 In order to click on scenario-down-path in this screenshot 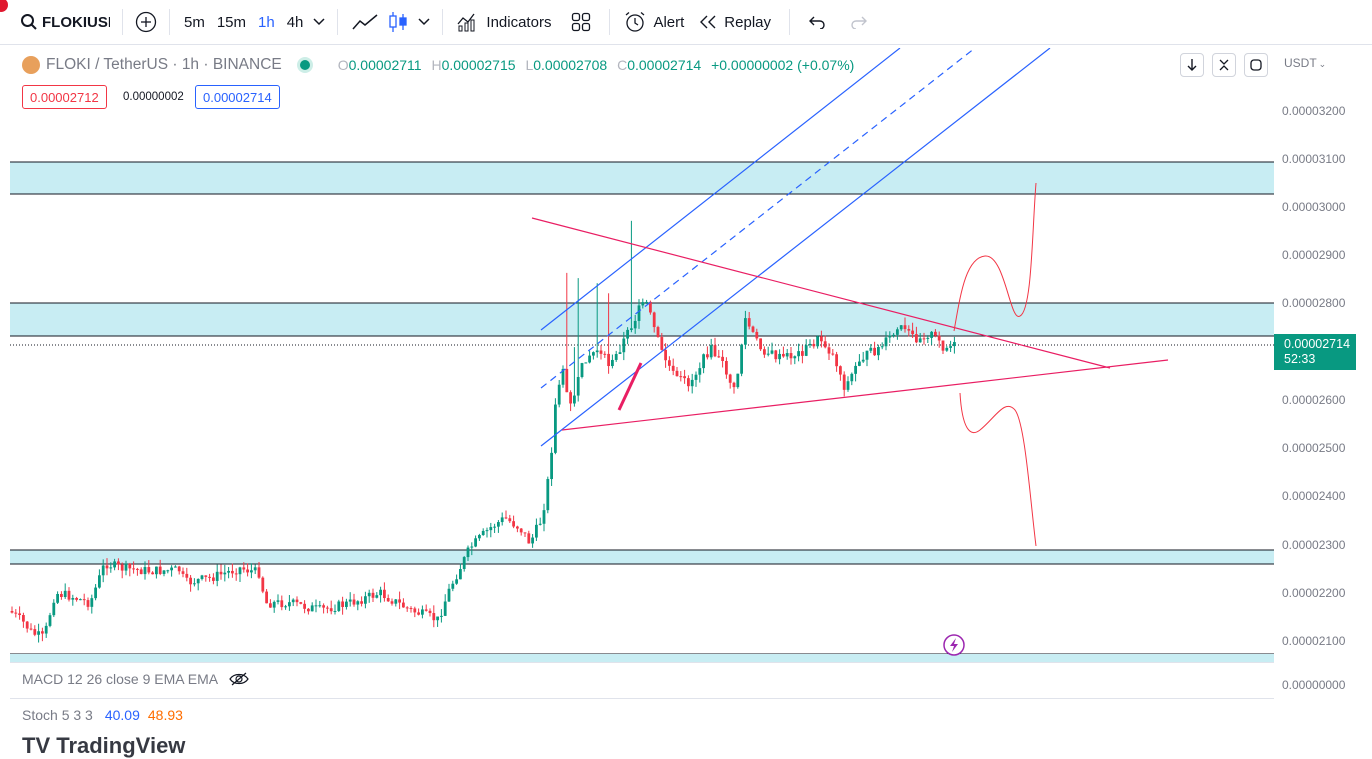, I will do `click(998, 469)`.